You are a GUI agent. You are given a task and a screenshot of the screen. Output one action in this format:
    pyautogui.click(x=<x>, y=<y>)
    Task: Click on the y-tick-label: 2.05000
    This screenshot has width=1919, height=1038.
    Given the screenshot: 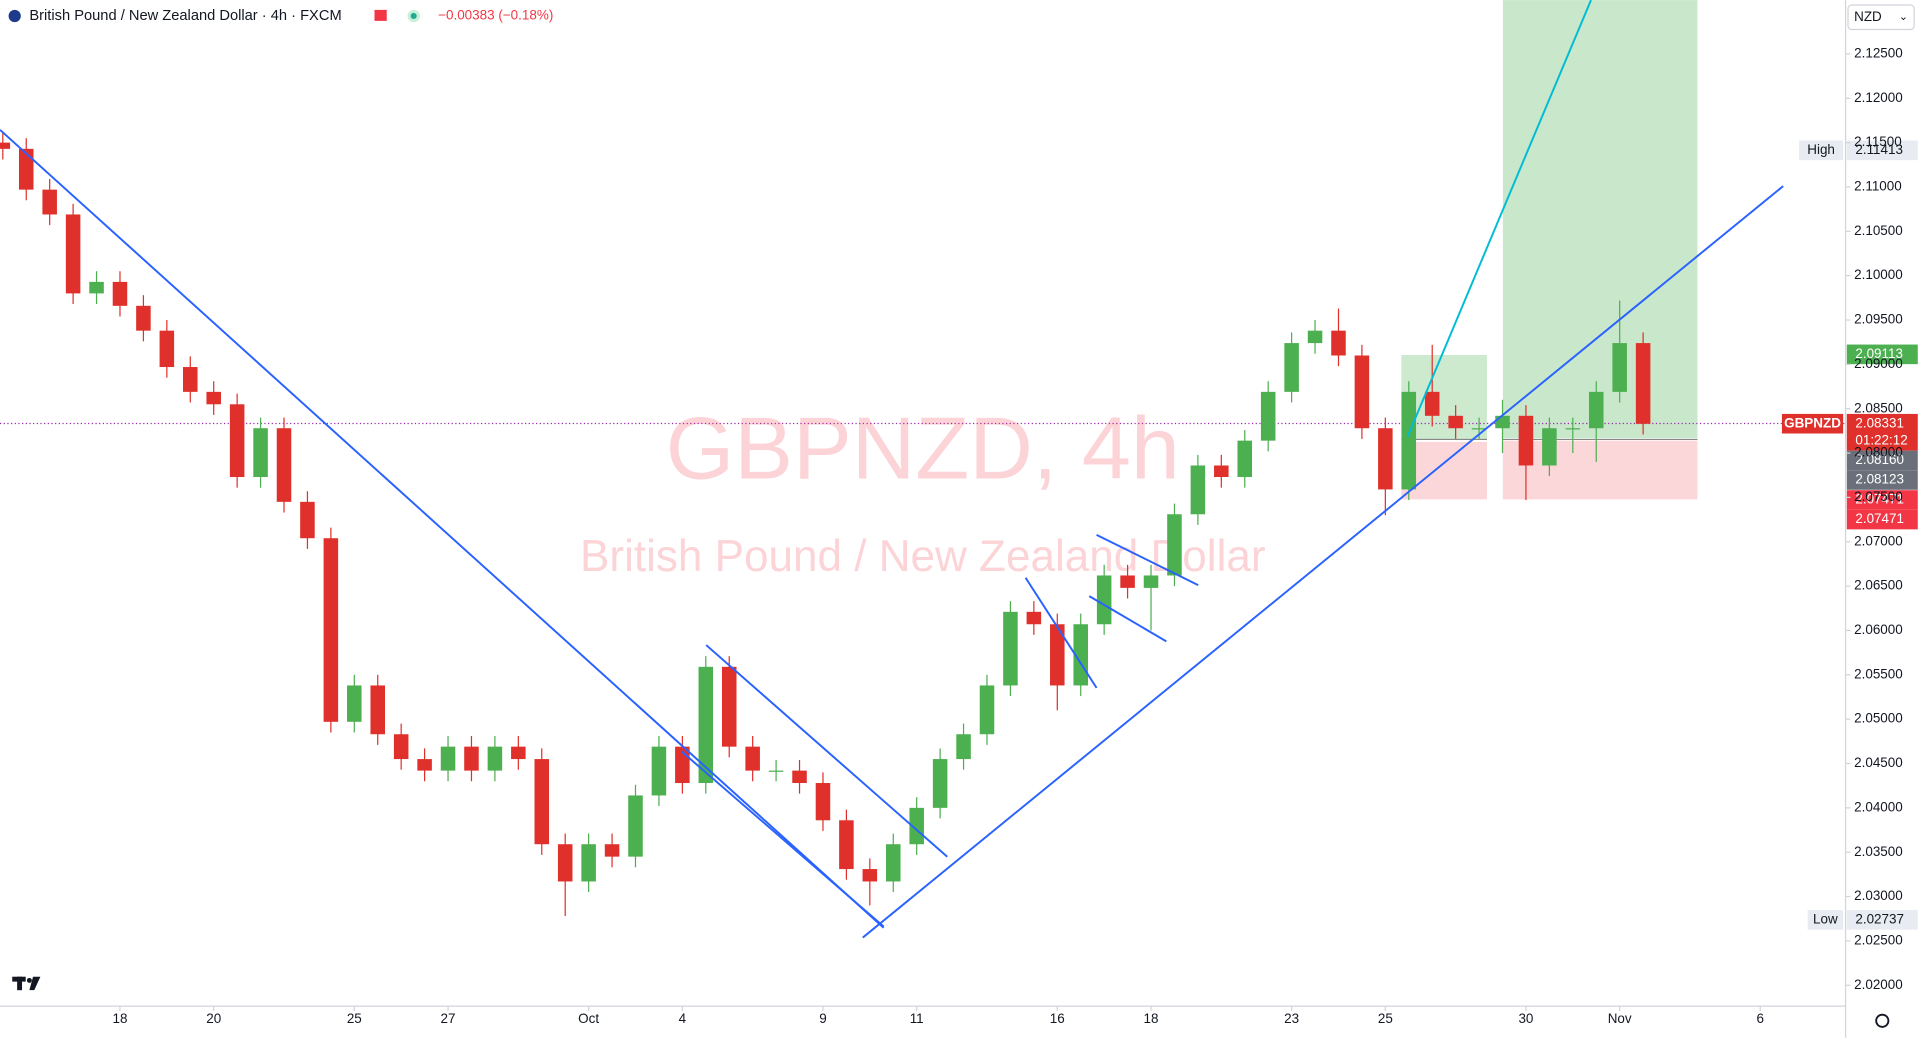 What is the action you would take?
    pyautogui.click(x=1878, y=718)
    